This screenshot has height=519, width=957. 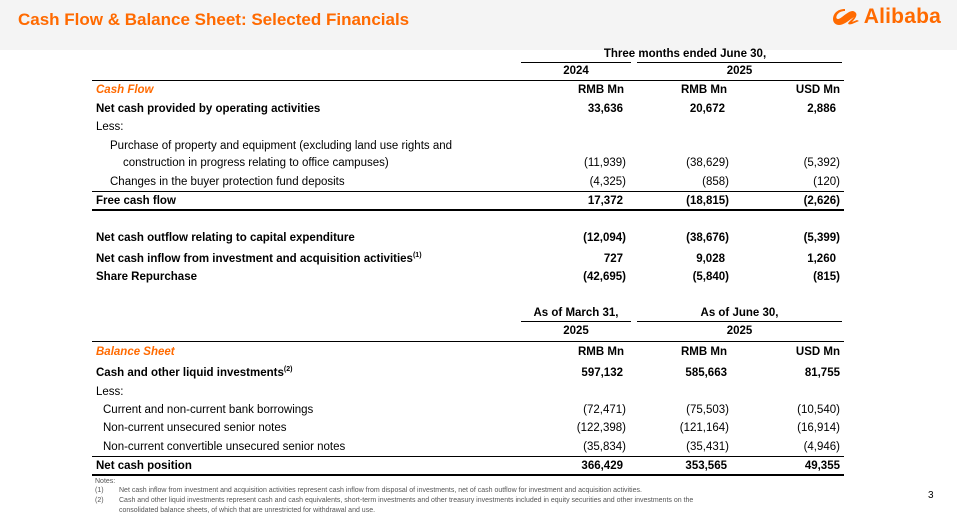 What do you see at coordinates (601, 352) in the screenshot?
I see `bs-currency-1: RMB Mn` at bounding box center [601, 352].